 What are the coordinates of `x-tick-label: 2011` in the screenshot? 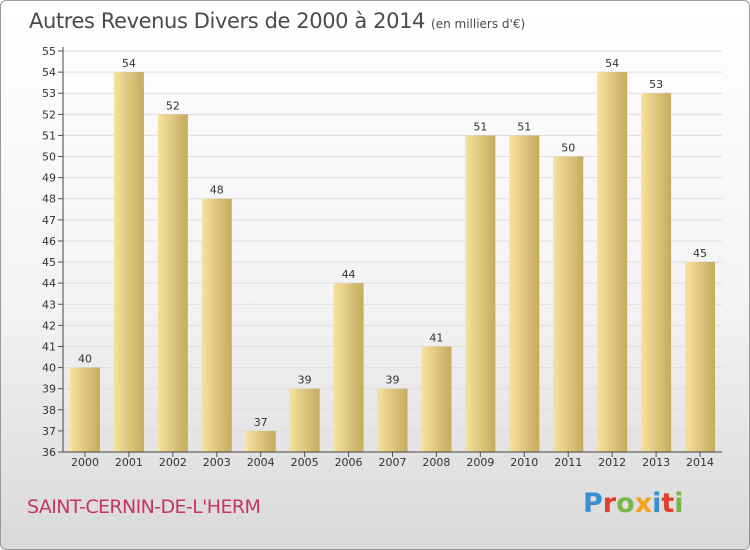 It's located at (568, 462).